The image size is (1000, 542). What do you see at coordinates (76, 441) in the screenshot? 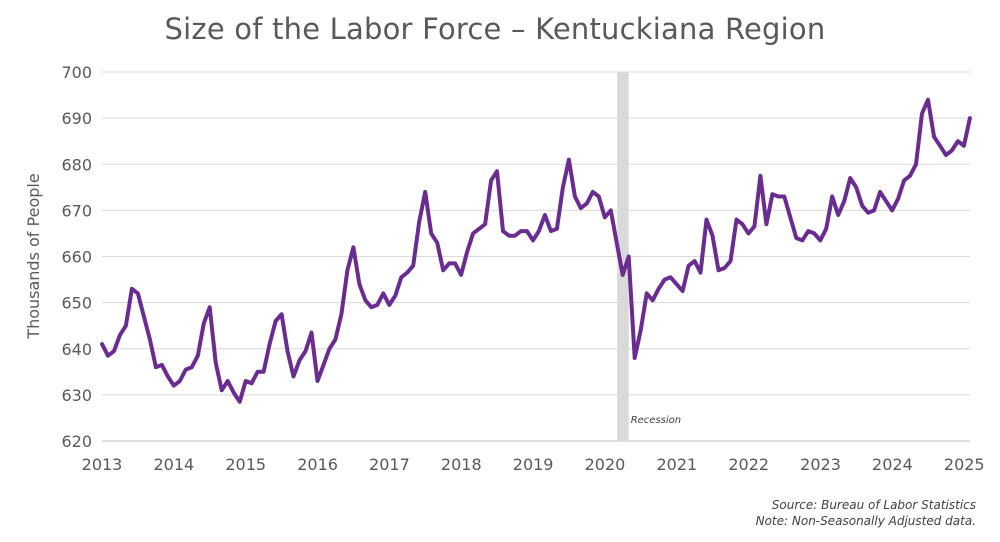
I see `y-tick-label: 620` at bounding box center [76, 441].